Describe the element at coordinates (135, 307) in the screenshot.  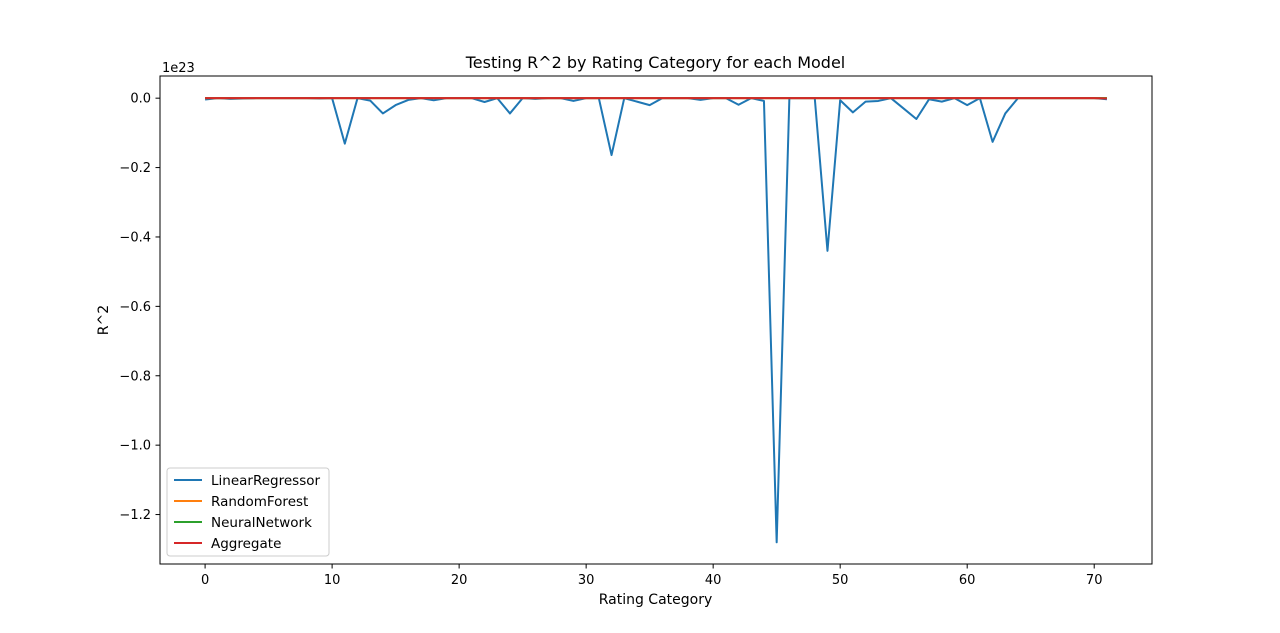
I see `y-tick-label: −0.6` at that location.